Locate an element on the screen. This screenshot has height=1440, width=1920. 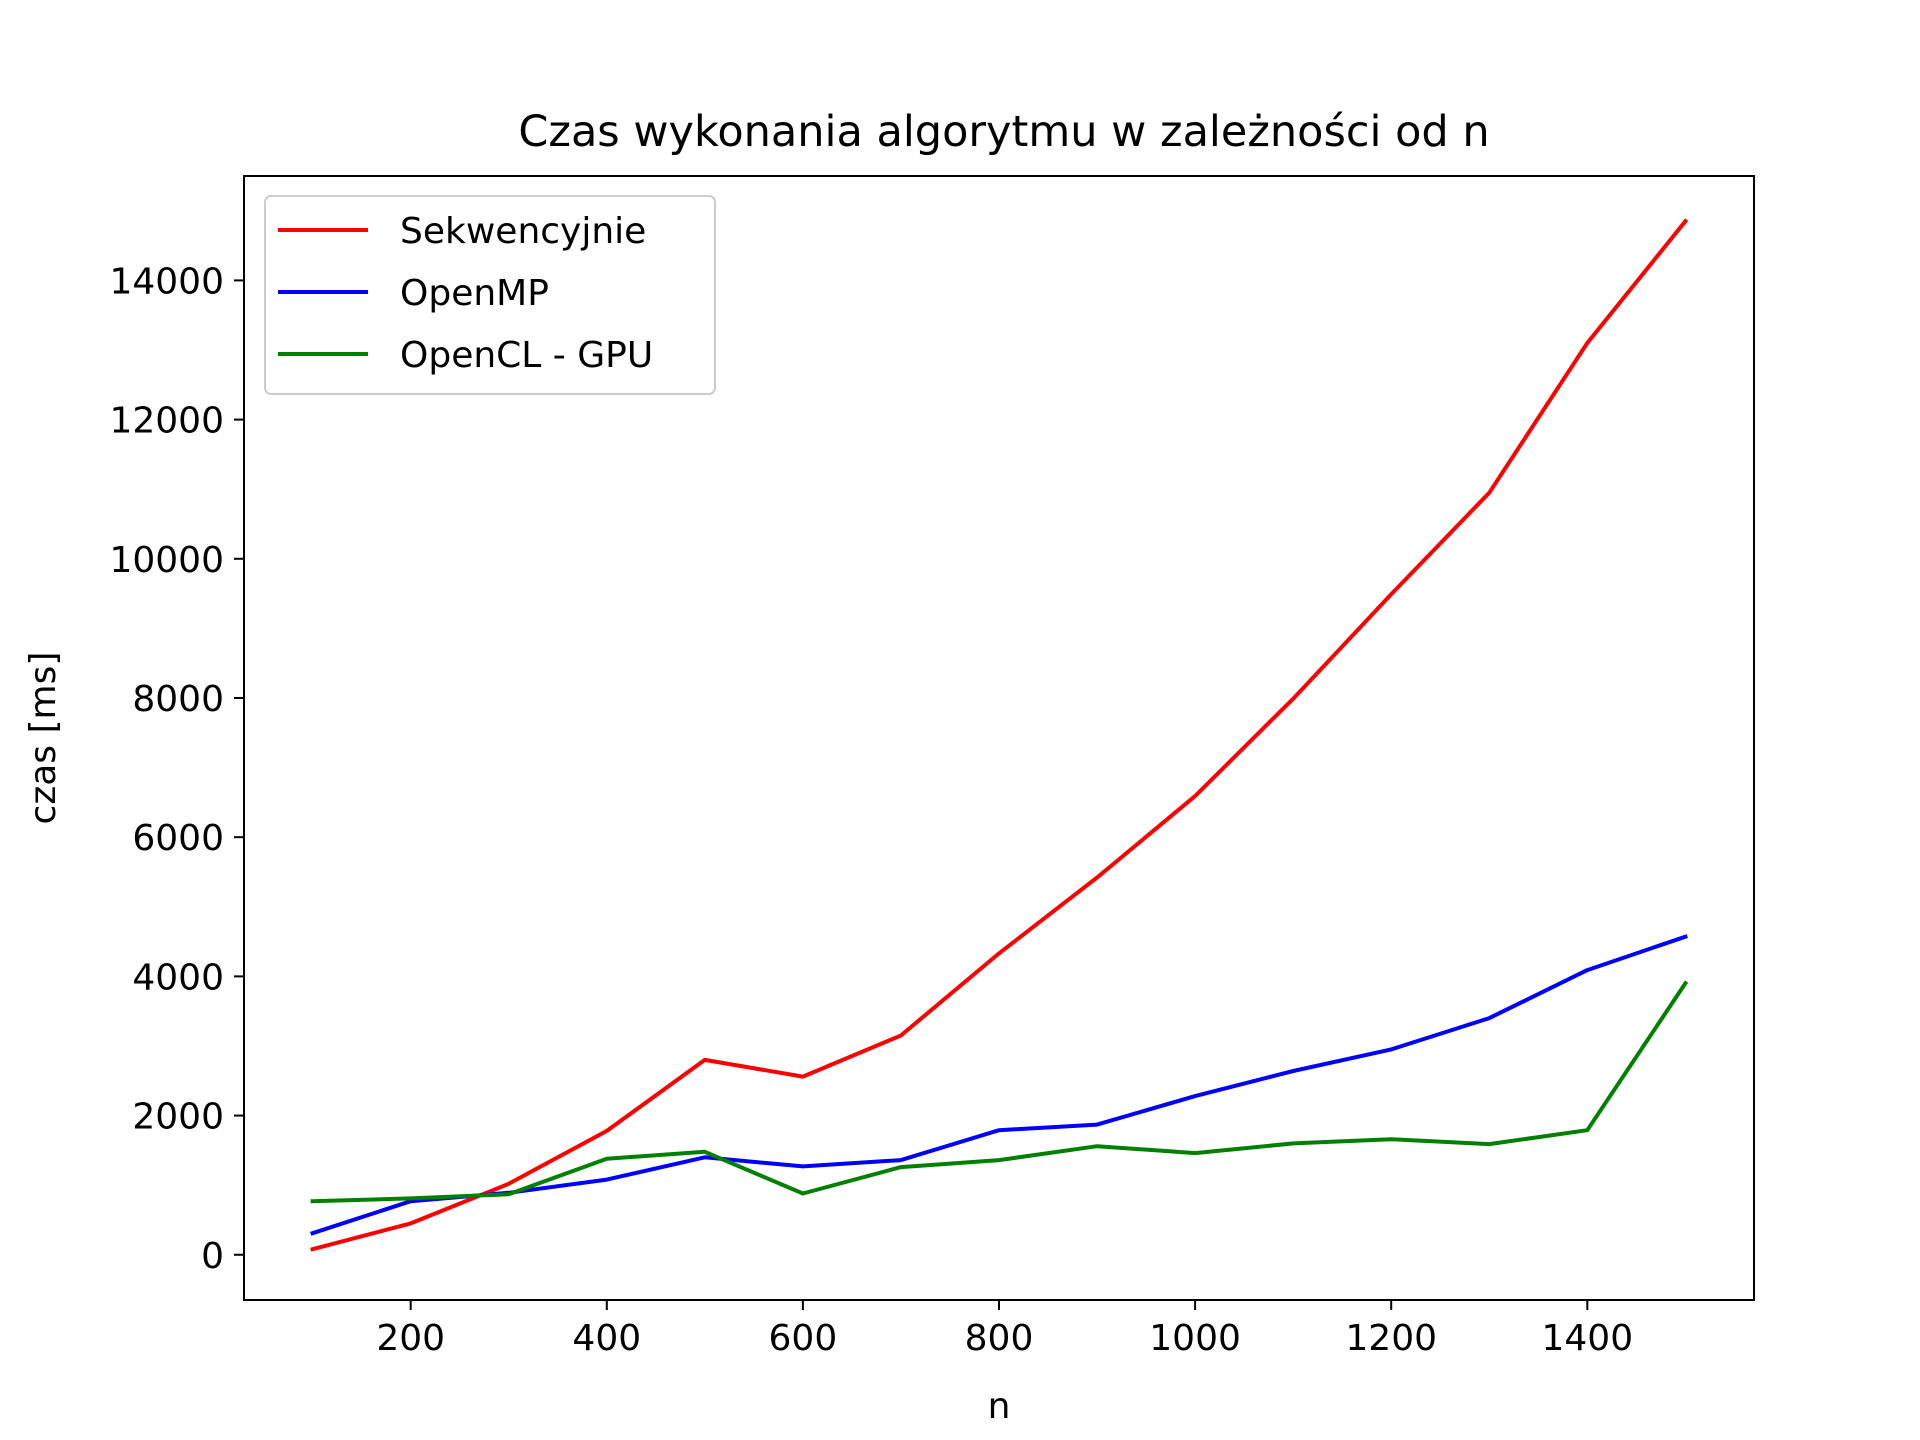
x-axis-label: n is located at coordinates (999, 1406).